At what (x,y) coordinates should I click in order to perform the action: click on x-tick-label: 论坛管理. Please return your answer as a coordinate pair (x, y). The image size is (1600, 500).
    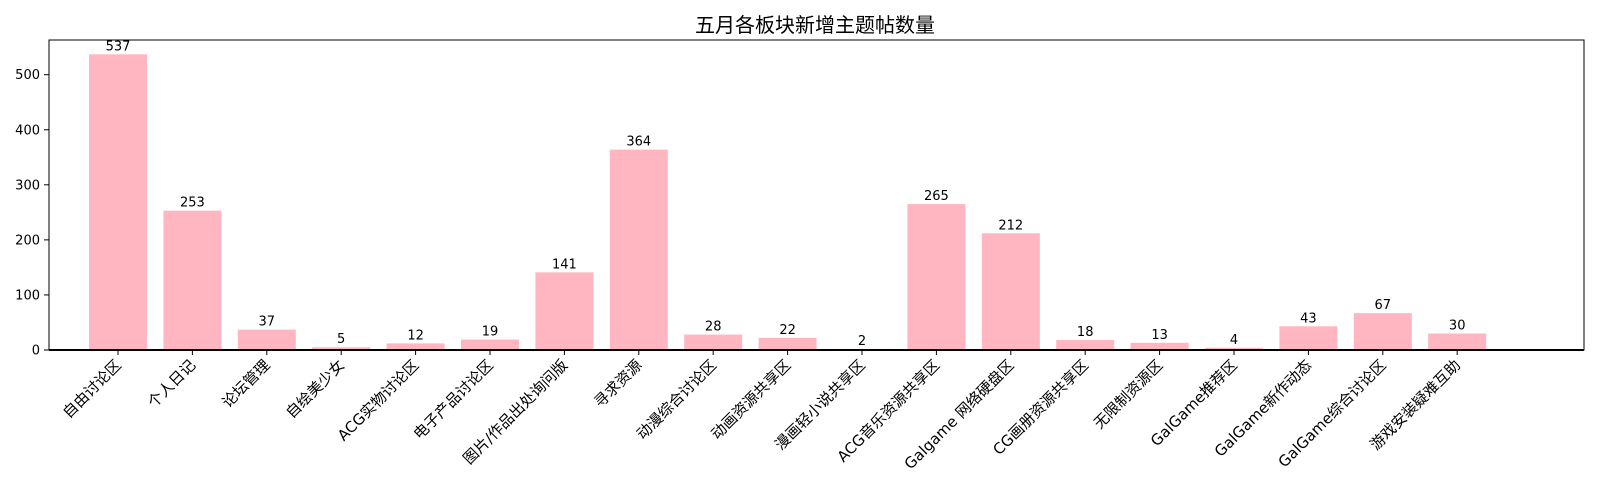
    Looking at the image, I should click on (245, 383).